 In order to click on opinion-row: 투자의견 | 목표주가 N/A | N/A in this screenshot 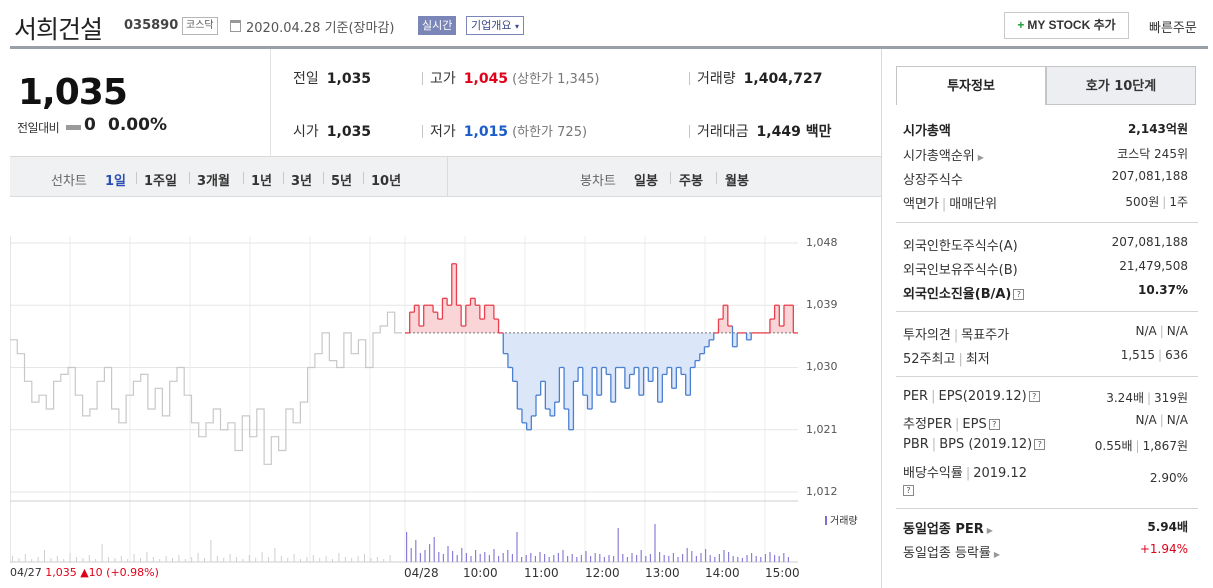, I will do `click(1045, 333)`.